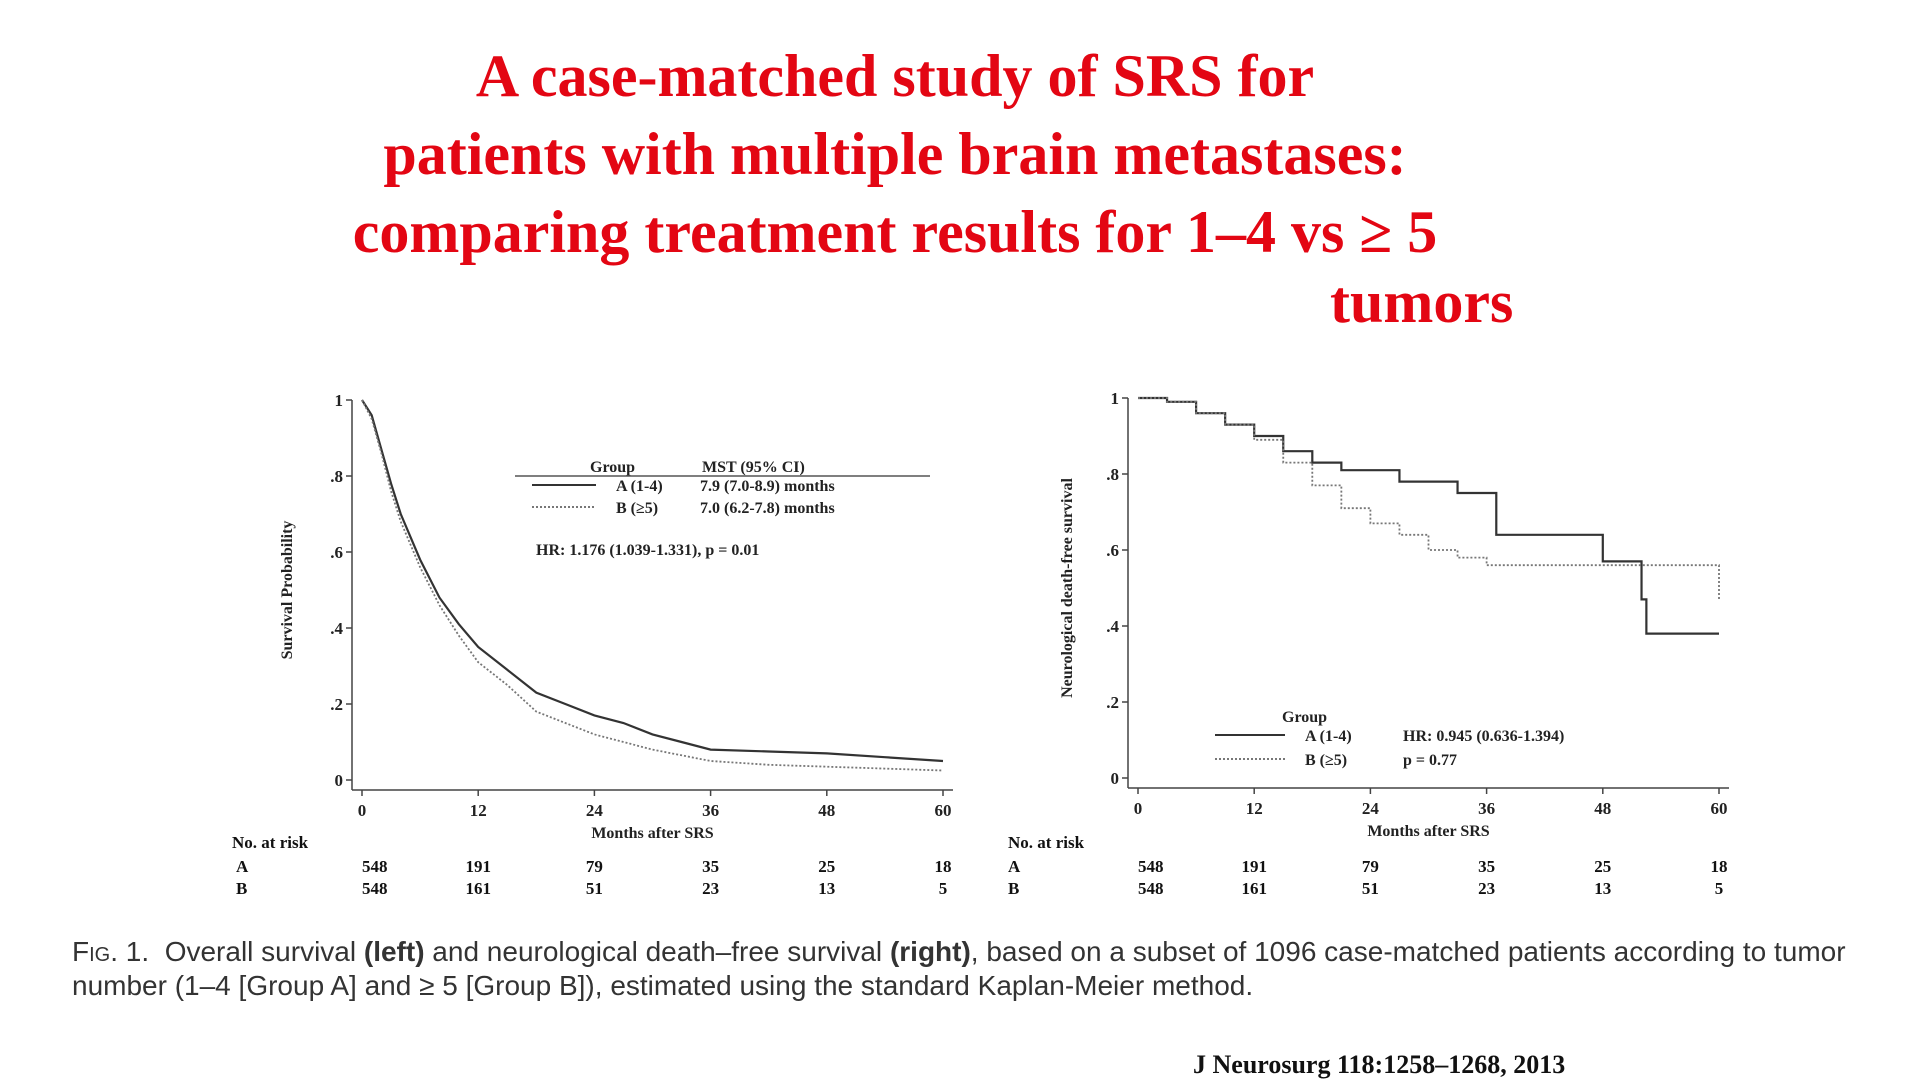 The width and height of the screenshot is (1920, 1080). Describe the element at coordinates (1067, 588) in the screenshot. I see `chart2-y-axis-label: Neurological death-free survival` at that location.